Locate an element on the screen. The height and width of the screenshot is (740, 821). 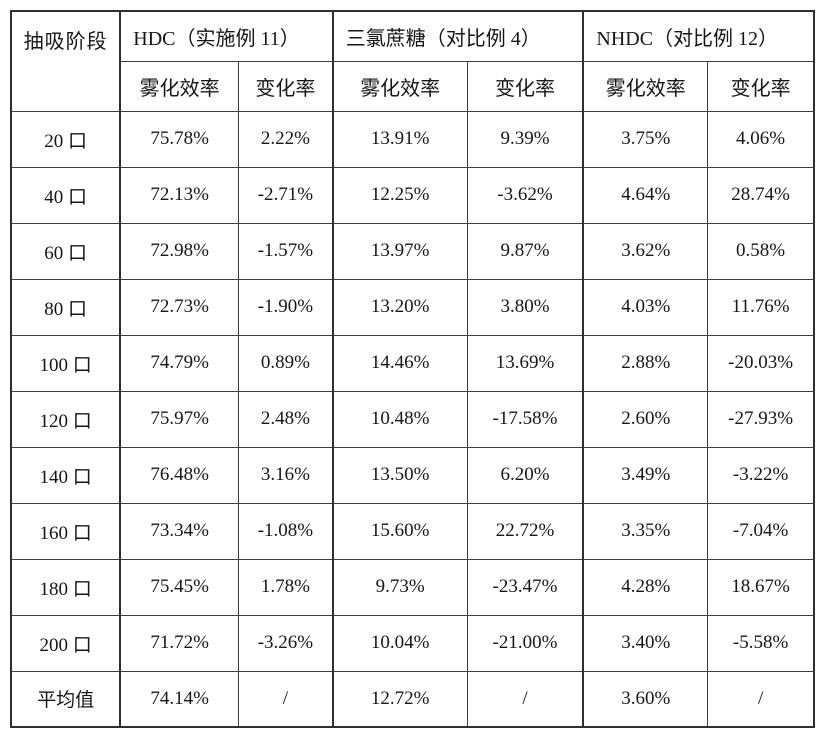
corner-header-puffing-stage: 抽吸阶段 is located at coordinates (65, 61).